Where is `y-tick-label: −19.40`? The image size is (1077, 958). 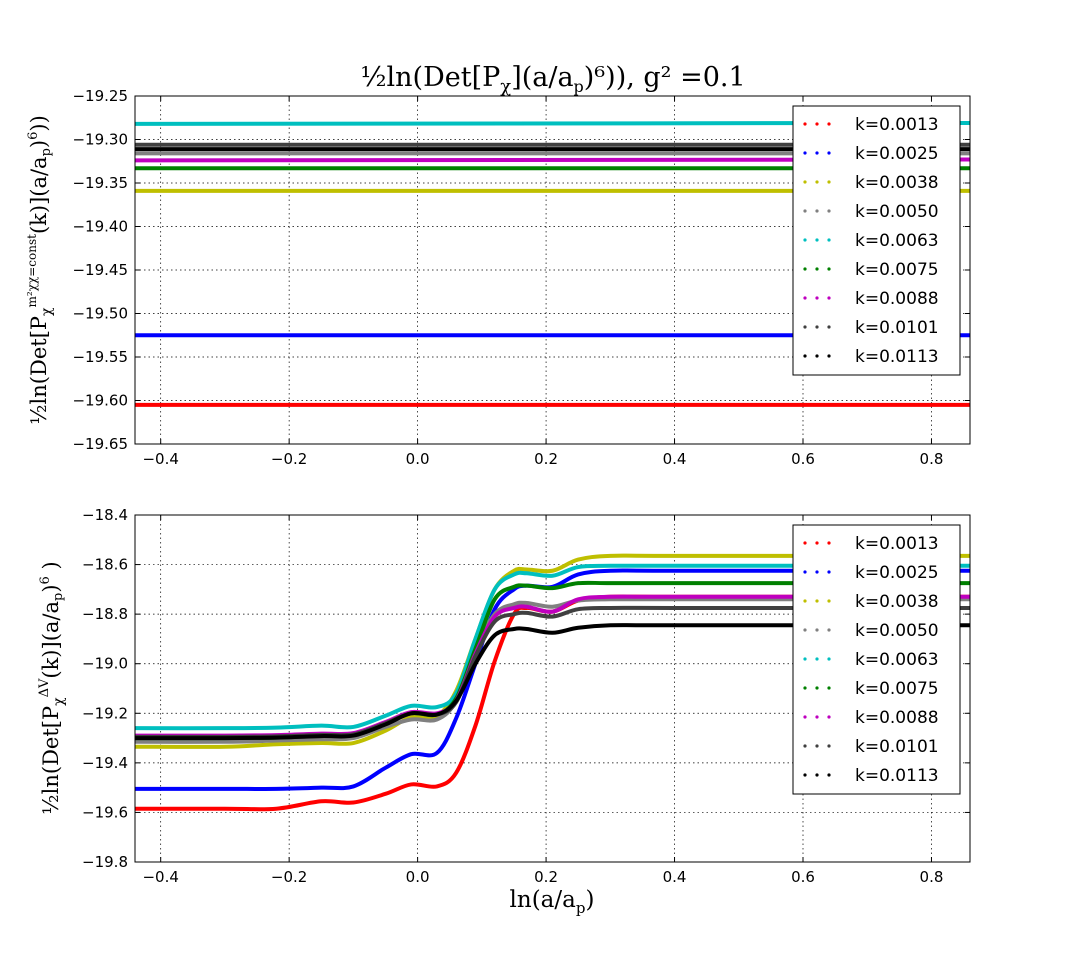 y-tick-label: −19.40 is located at coordinates (100, 227).